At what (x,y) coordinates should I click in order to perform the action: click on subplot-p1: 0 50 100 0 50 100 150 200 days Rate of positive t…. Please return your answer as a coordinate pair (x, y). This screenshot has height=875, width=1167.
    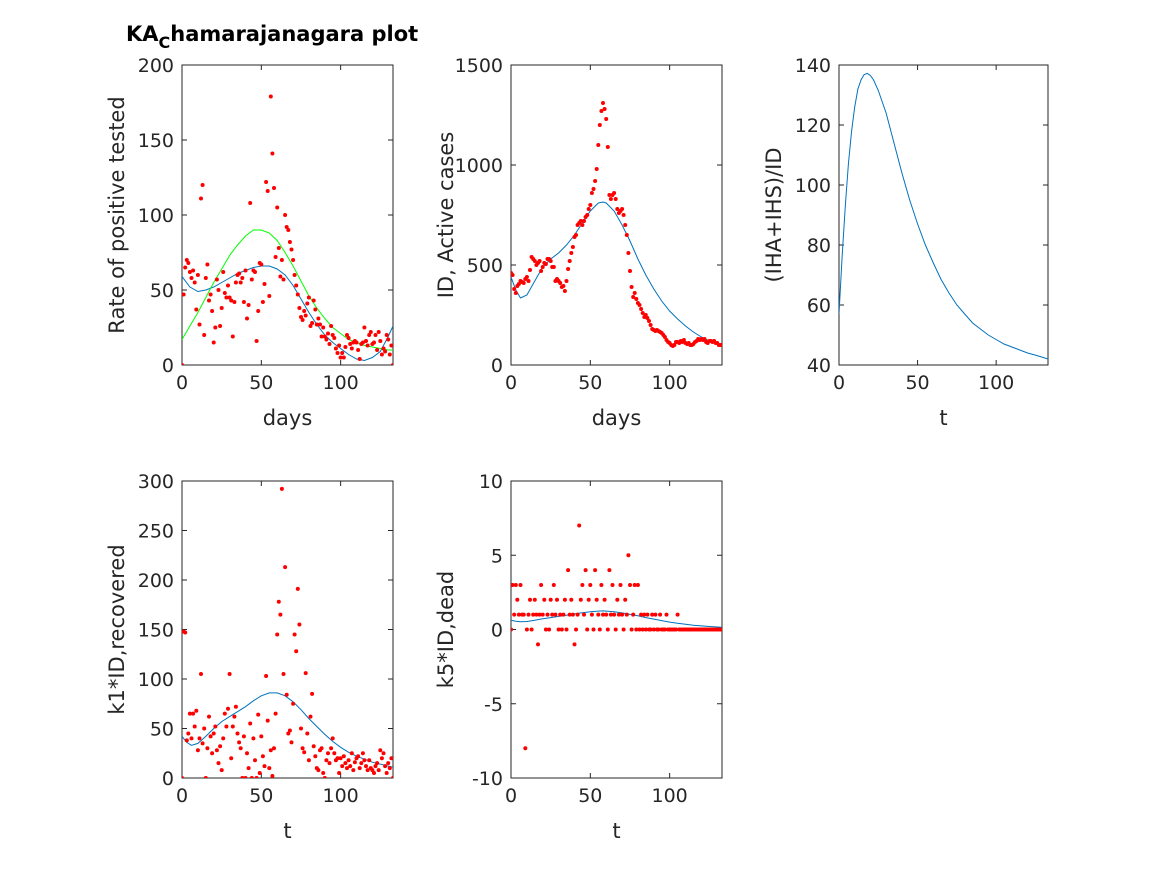
    Looking at the image, I should click on (249, 242).